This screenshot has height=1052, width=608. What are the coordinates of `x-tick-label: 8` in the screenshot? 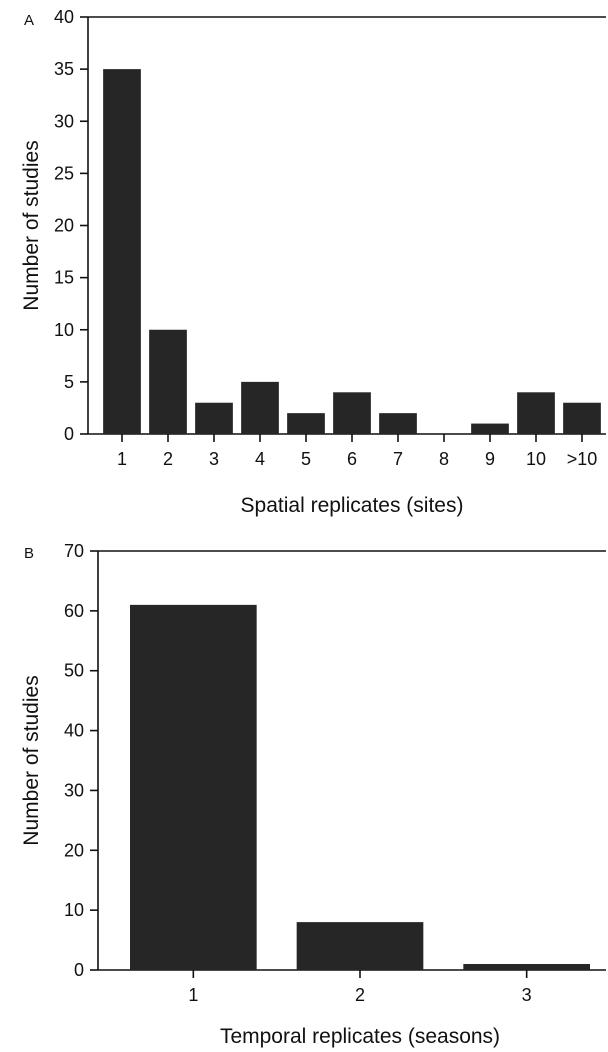 It's located at (444, 459).